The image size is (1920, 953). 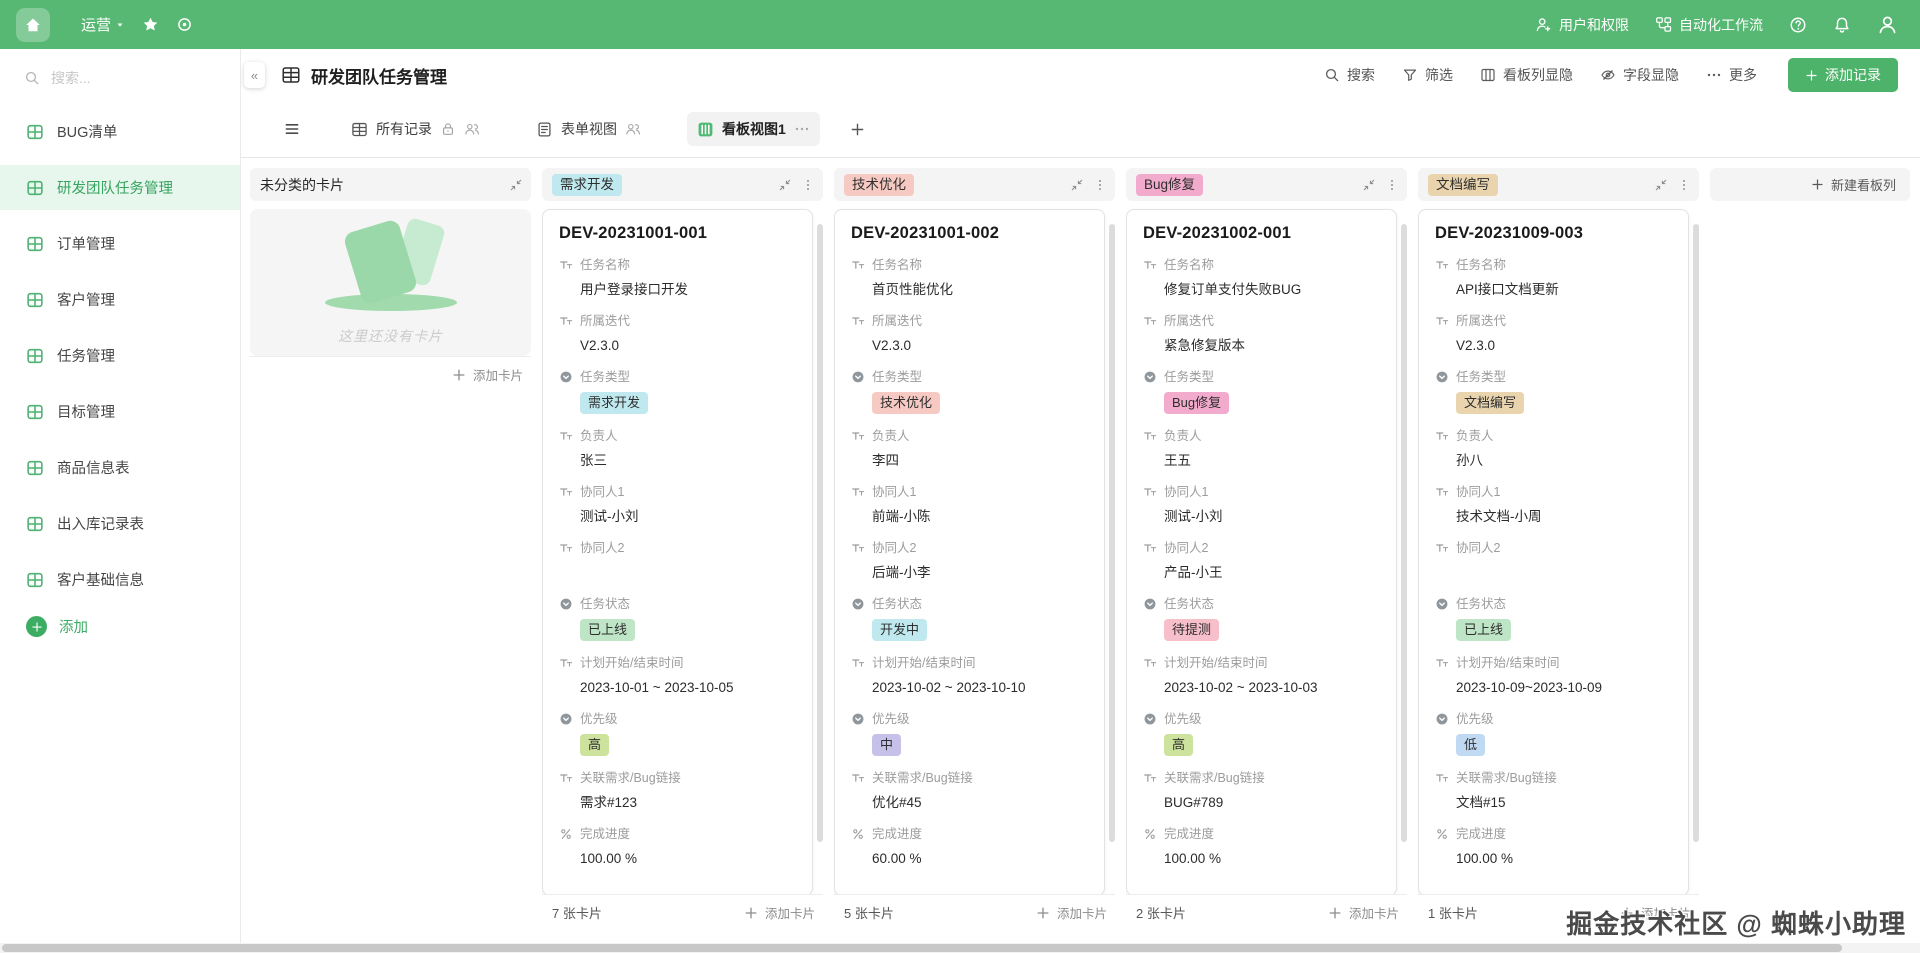 What do you see at coordinates (593, 460) in the screenshot?
I see `field-value: 张三` at bounding box center [593, 460].